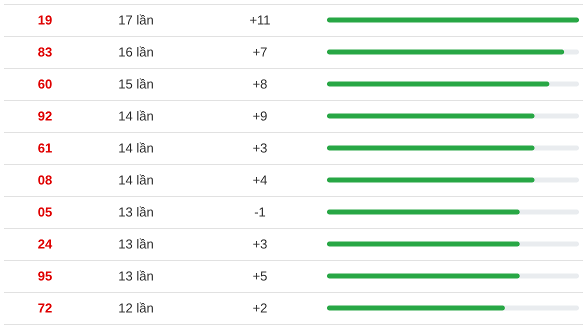 This screenshot has height=327, width=587. Describe the element at coordinates (45, 84) in the screenshot. I see `y-tick-label: 60` at that location.